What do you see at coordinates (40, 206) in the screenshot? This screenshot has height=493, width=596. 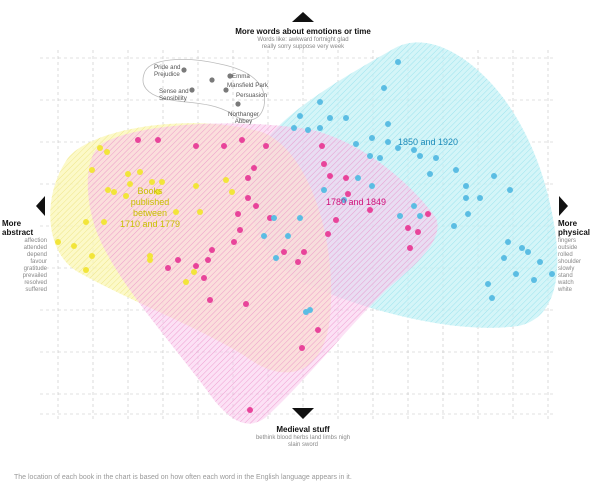 I see `arrow-left-icon` at bounding box center [40, 206].